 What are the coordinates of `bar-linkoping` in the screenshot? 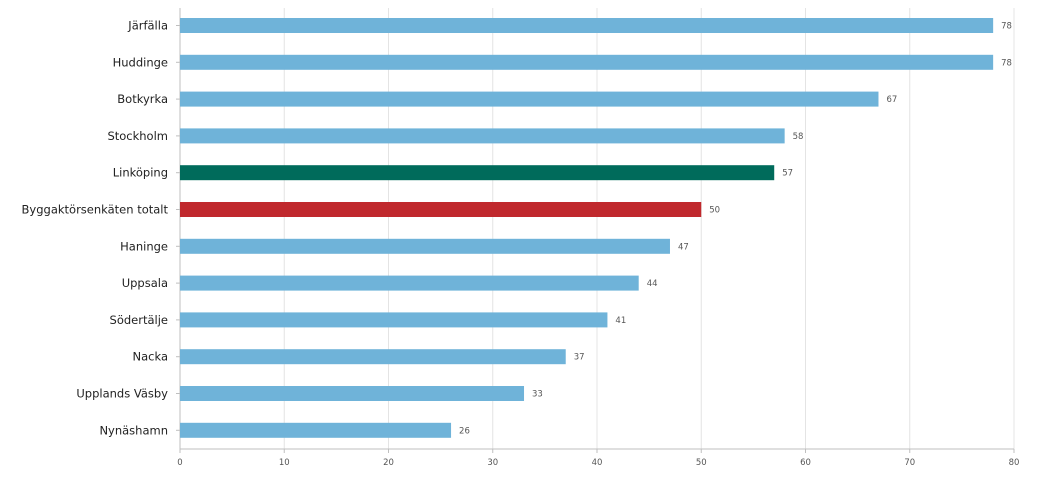 It's located at (477, 173).